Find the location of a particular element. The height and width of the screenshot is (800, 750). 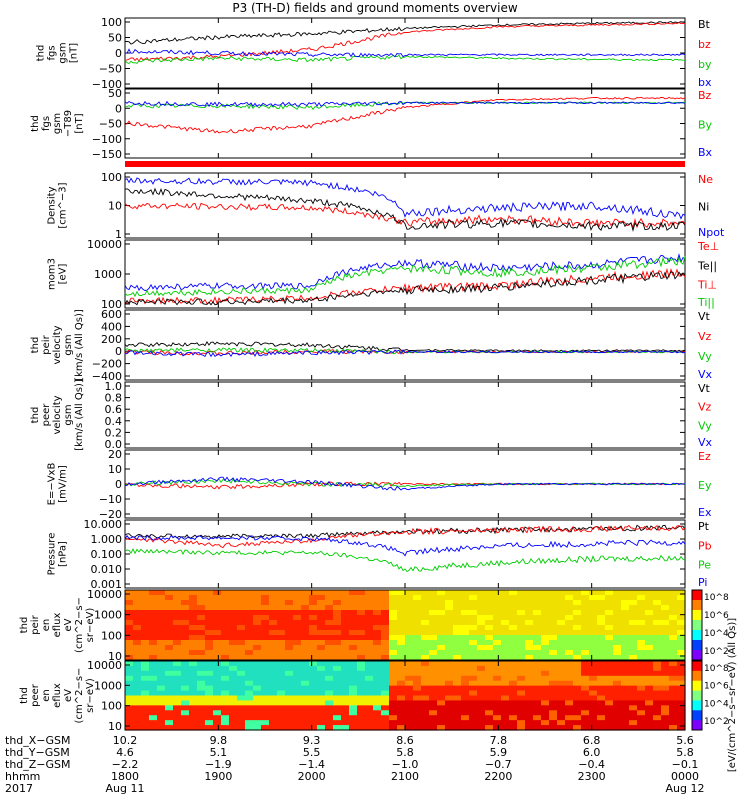

colorbar-tick: 10^8 is located at coordinates (716, 598).